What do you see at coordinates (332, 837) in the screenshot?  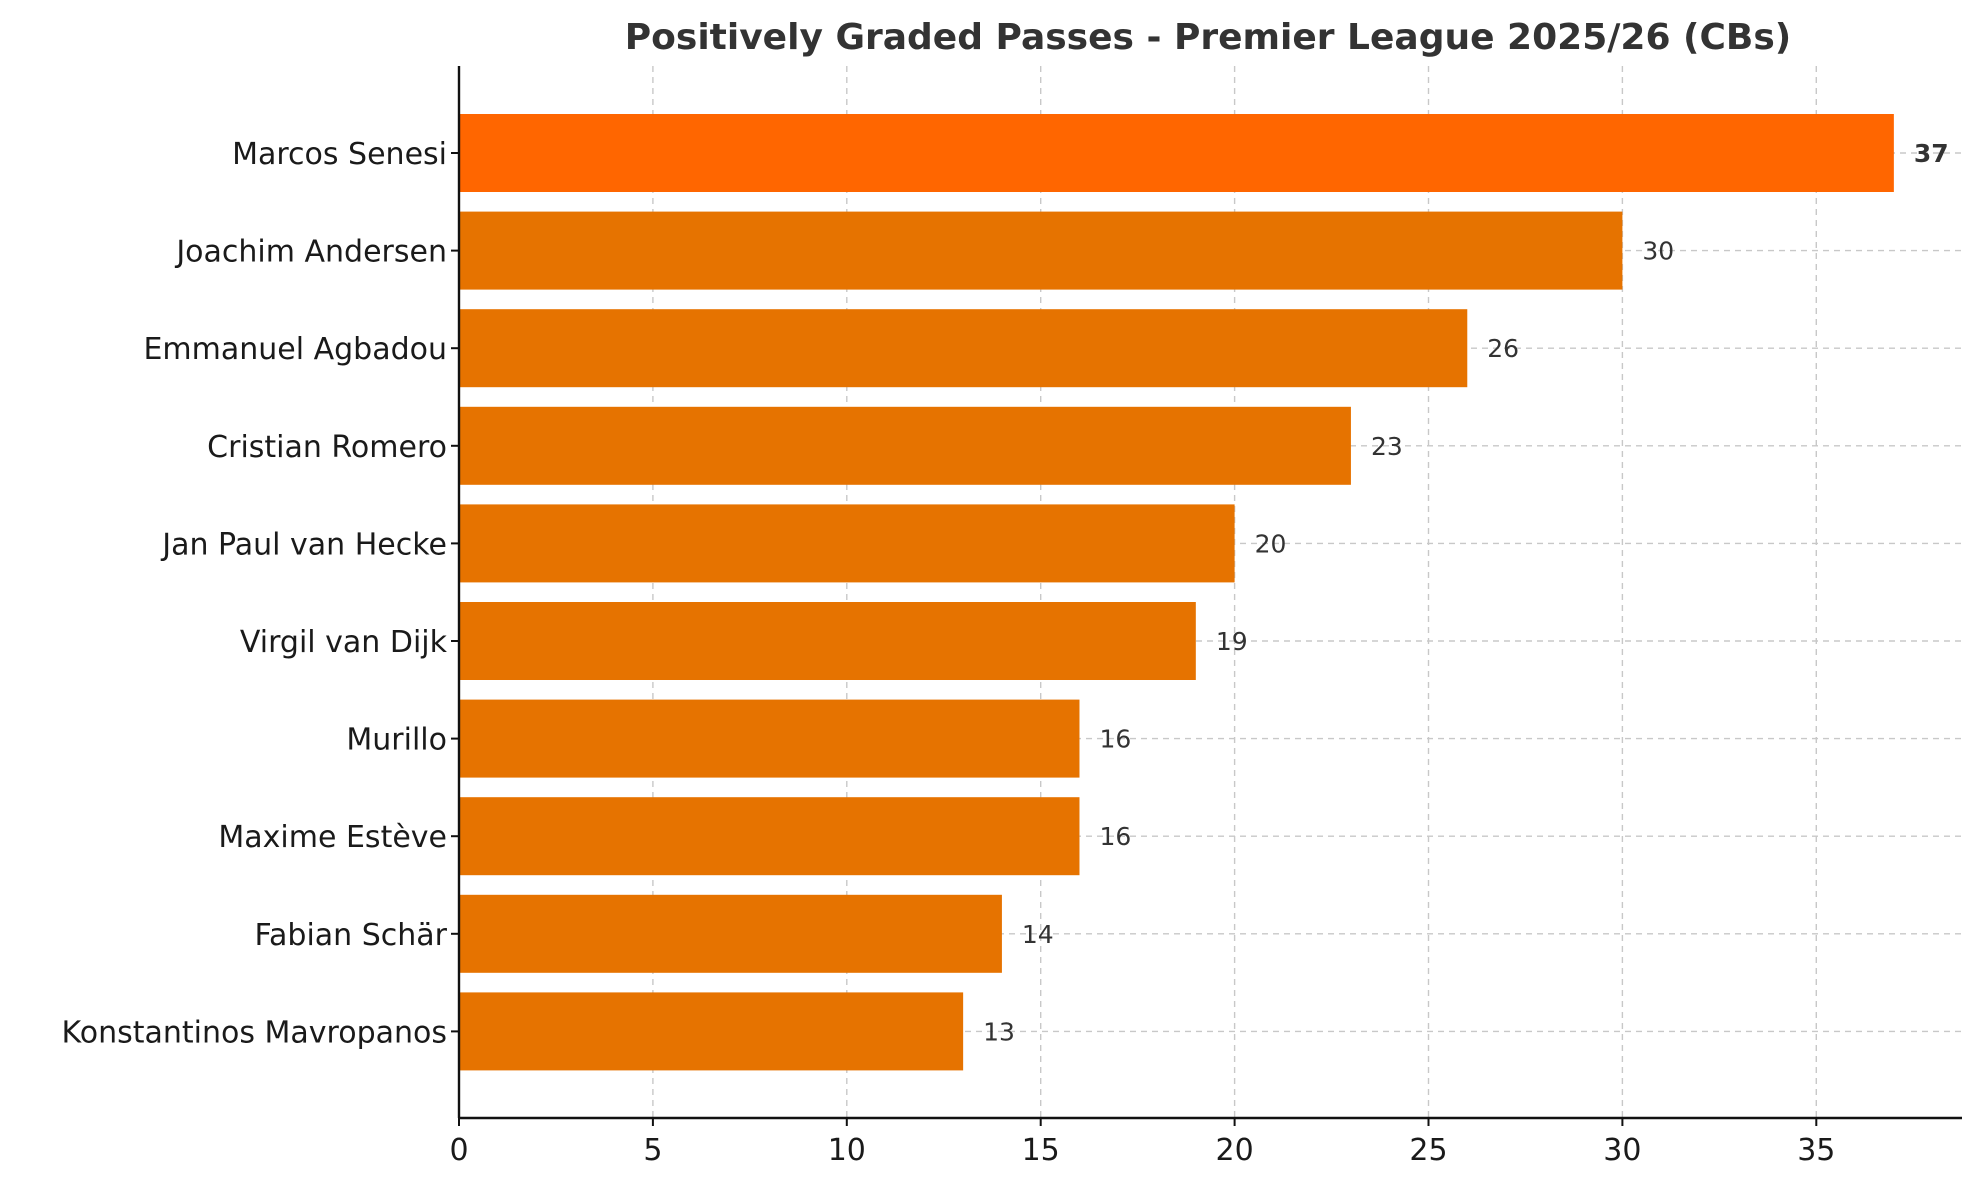 I see `category-label: Maxime Estève` at bounding box center [332, 837].